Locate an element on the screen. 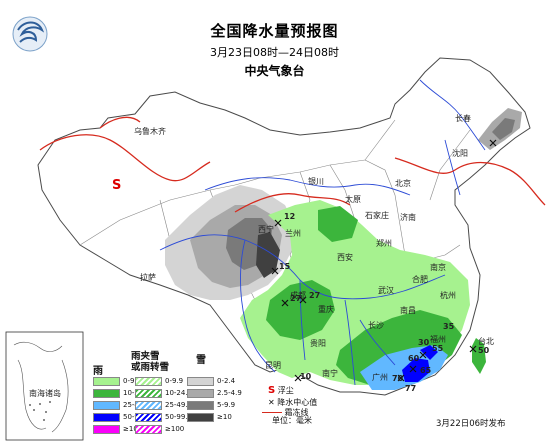 The width and height of the screenshot is (549, 445). south-china-sea-inset is located at coordinates (44, 386).